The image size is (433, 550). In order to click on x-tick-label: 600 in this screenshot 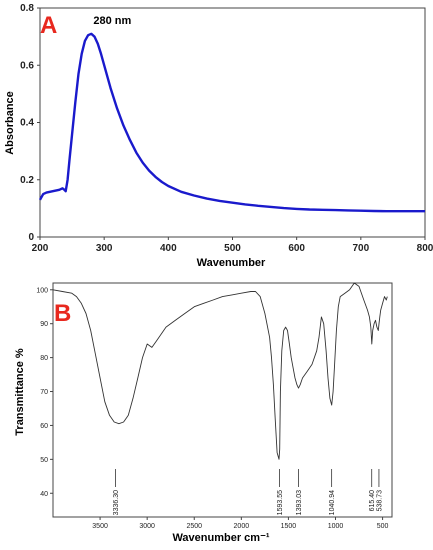, I will do `click(296, 248)`.